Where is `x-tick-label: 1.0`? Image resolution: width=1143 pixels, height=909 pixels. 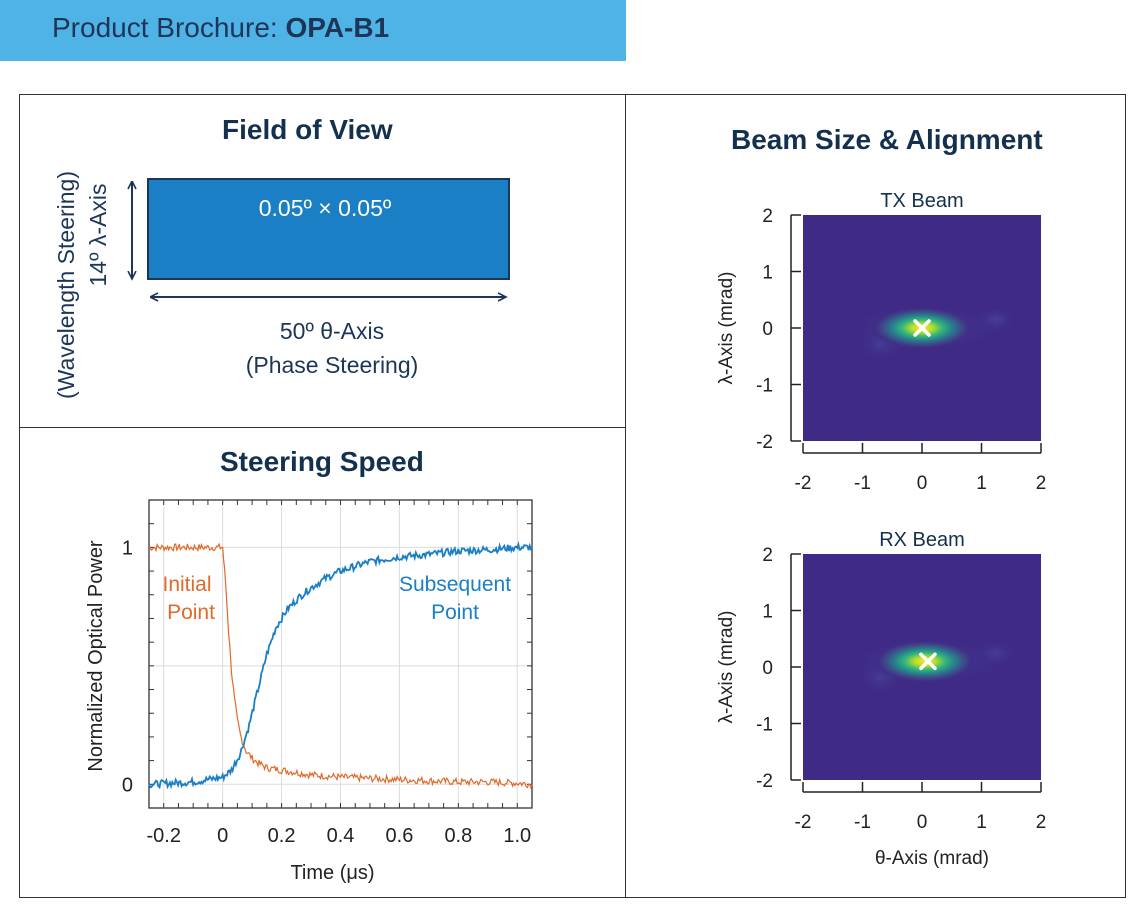 x-tick-label: 1.0 is located at coordinates (517, 836).